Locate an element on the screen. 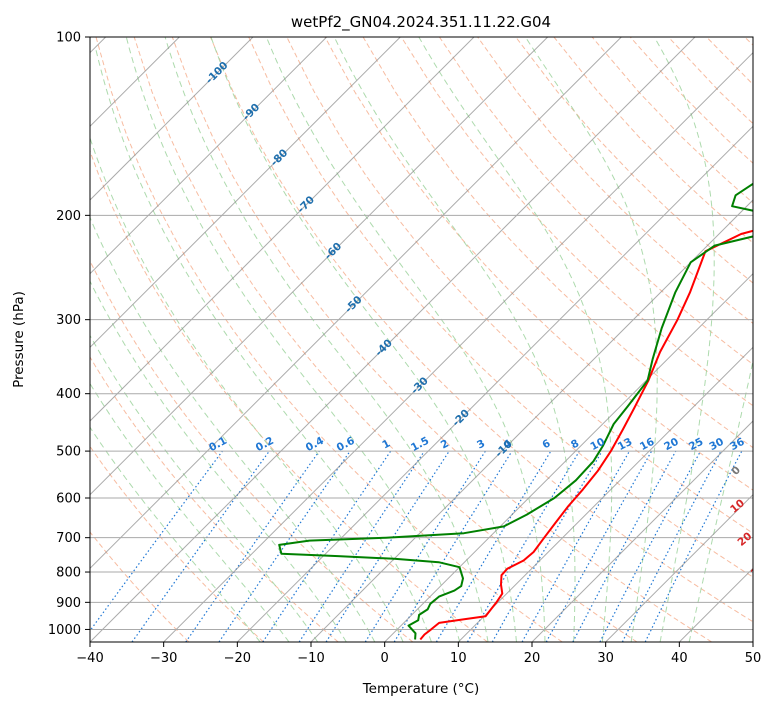 Image resolution: width=775 pixels, height=708 pixels. x-axis-ticks: −40 −30 −20 −10 0 10 20 30 40 50 is located at coordinates (418, 654).